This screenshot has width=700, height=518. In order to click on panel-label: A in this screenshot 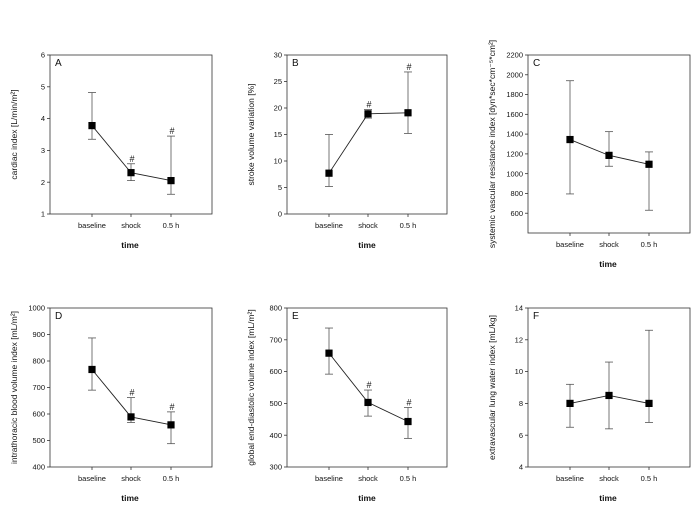, I will do `click(58, 63)`.